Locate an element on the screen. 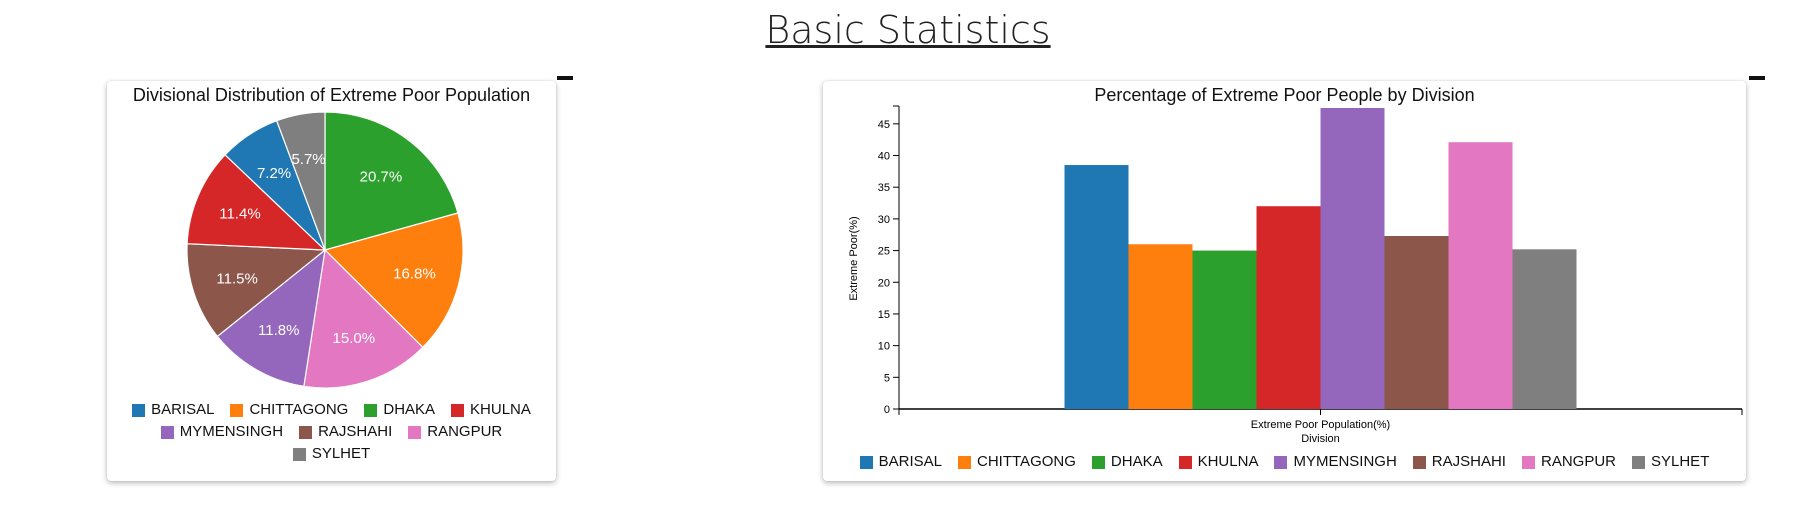 This screenshot has width=1816, height=519. bar-rajshahi is located at coordinates (1416, 322).